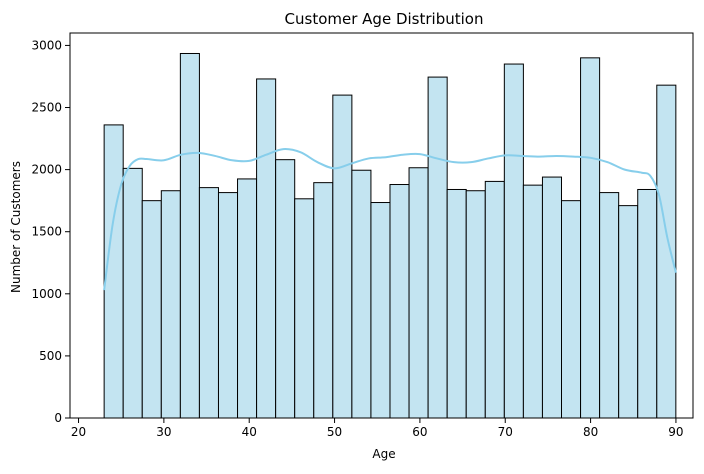 The height and width of the screenshot is (474, 704). Describe the element at coordinates (384, 19) in the screenshot. I see `chart-title: Customer Age Distribution` at that location.